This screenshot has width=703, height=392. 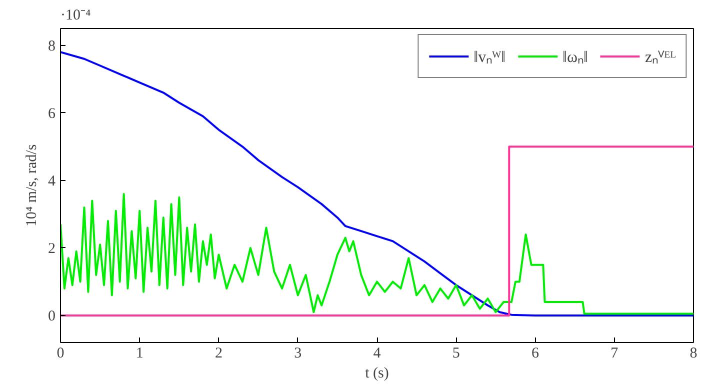 What do you see at coordinates (377, 354) in the screenshot?
I see `x-tick-label: 4` at bounding box center [377, 354].